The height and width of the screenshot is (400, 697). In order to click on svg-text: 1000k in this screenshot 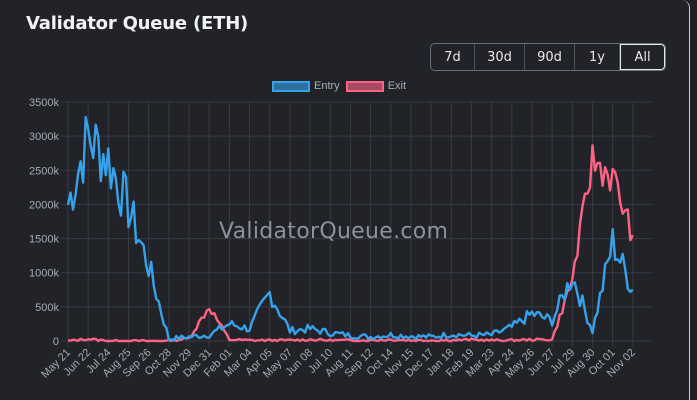, I will do `click(44, 274)`.